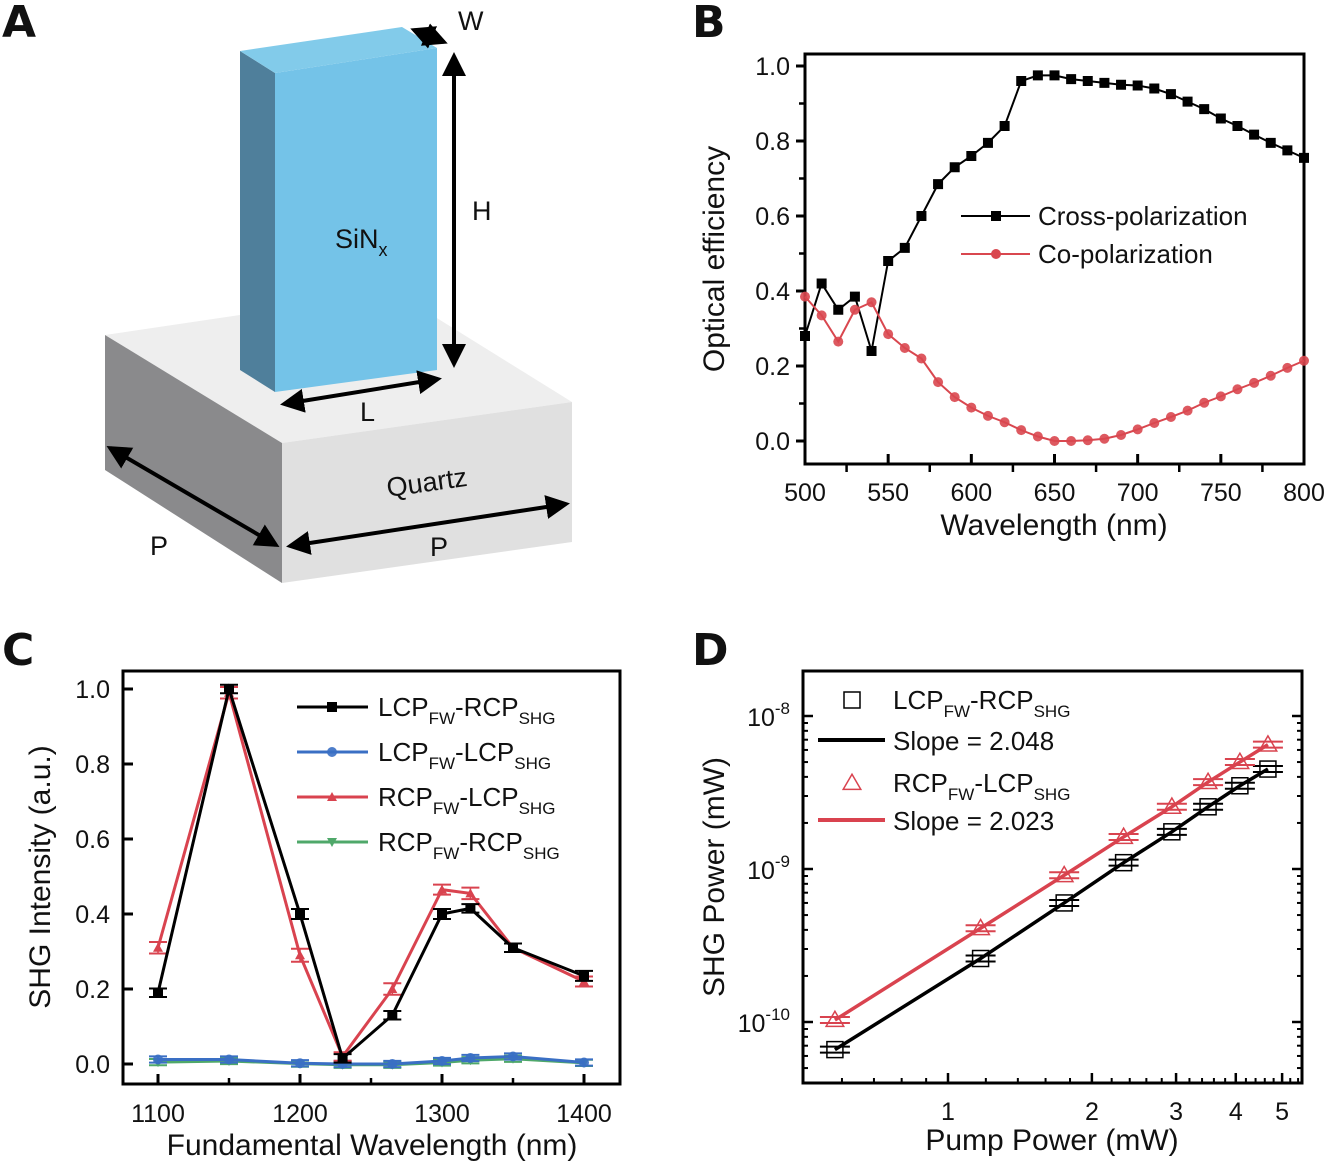 Image resolution: width=1325 pixels, height=1171 pixels. I want to click on x-tick-label: 1400, so click(584, 1114).